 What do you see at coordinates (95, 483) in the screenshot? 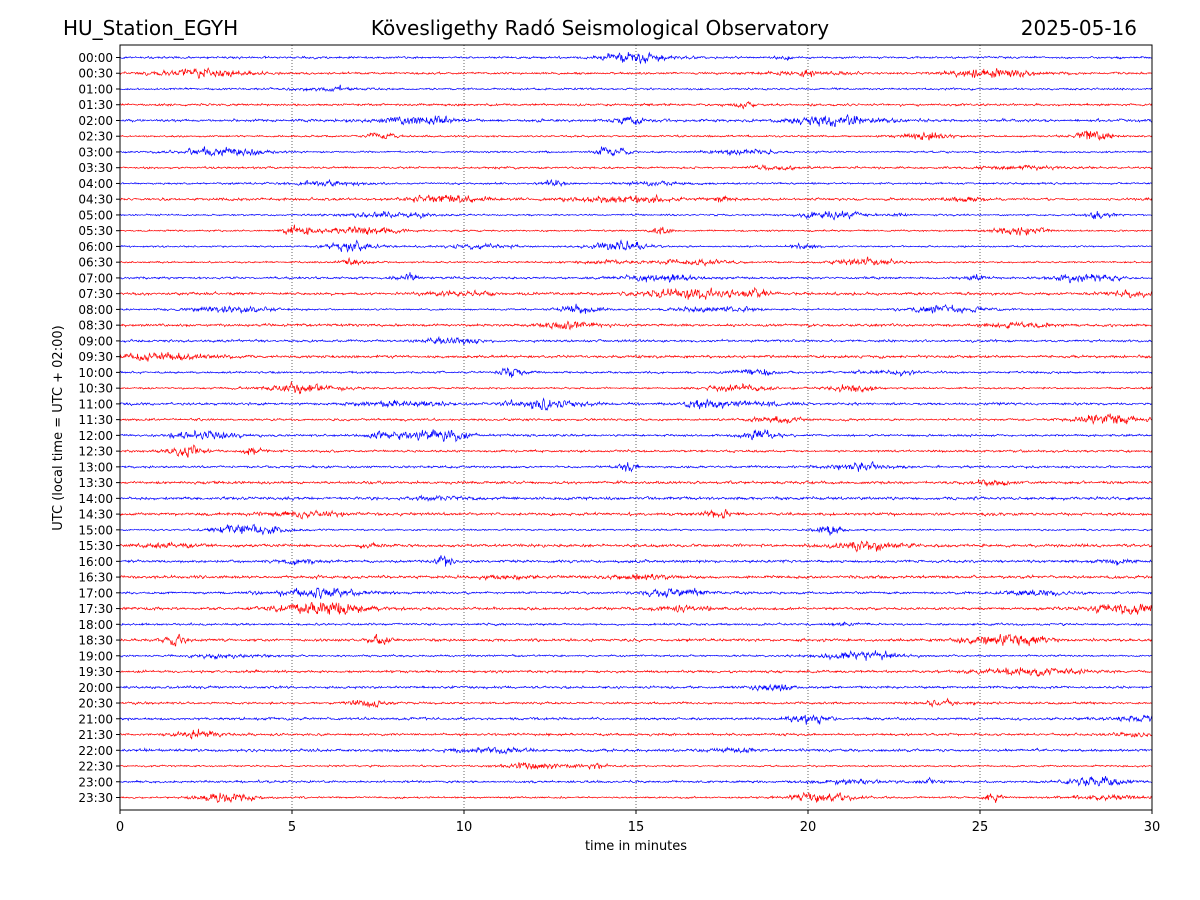
I see `y-tick-label: 13:30` at bounding box center [95, 483].